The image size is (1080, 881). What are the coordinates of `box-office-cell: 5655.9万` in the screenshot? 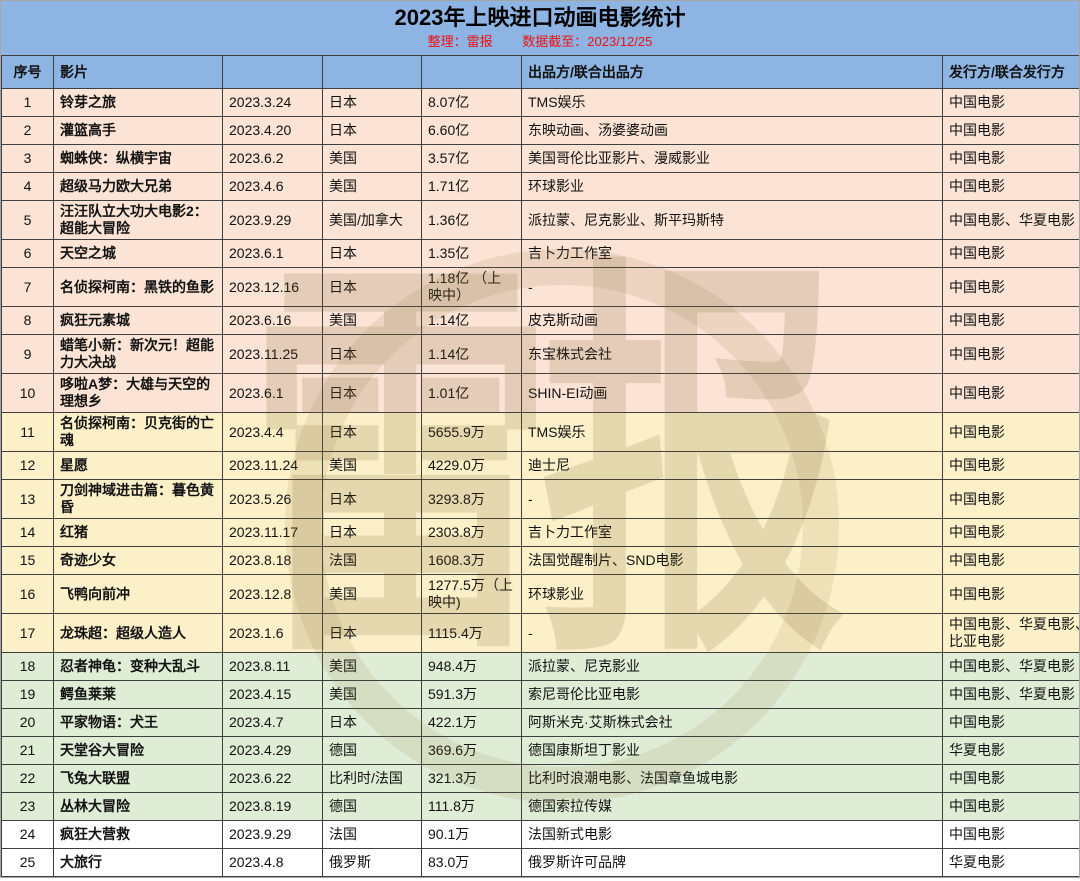 It's located at (471, 432).